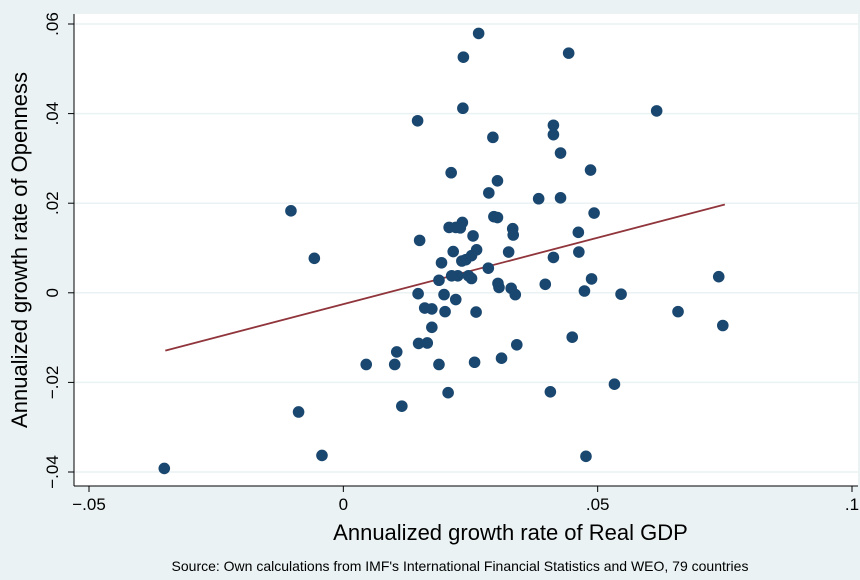 This screenshot has width=860, height=580. I want to click on x-tick-label: 0, so click(343, 504).